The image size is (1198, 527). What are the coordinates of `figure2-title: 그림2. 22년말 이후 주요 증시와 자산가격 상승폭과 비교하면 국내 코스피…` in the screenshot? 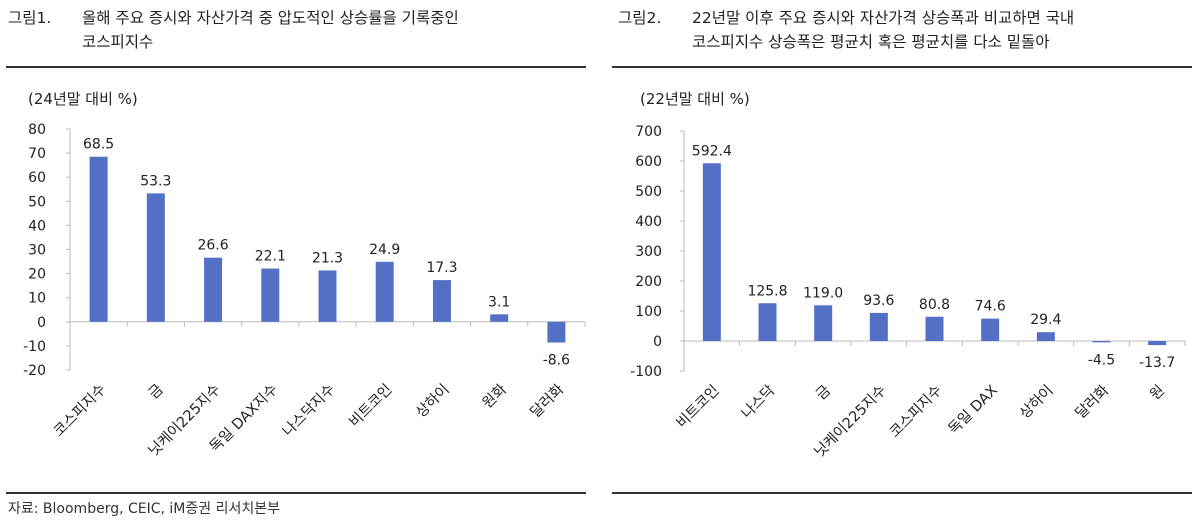 It's located at (846, 30).